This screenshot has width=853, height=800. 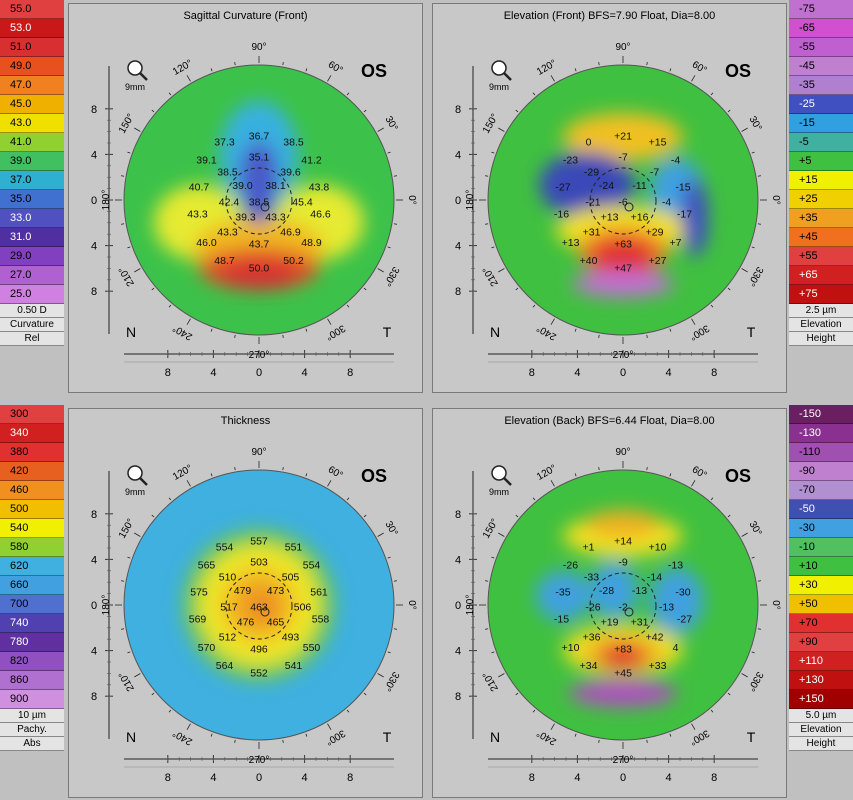 I want to click on scale-value: +110, so click(x=821, y=661).